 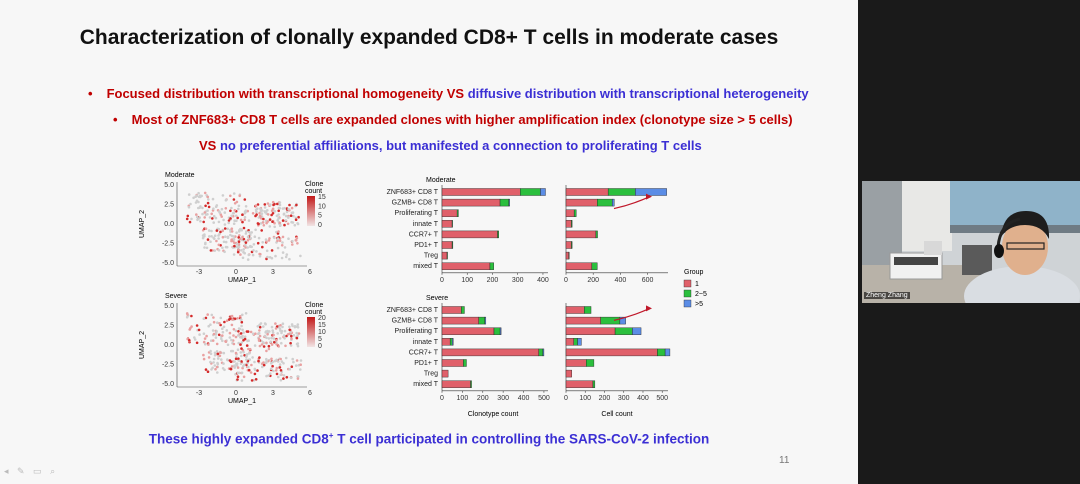 I want to click on bar-x-tick-label: 0, so click(x=566, y=398).